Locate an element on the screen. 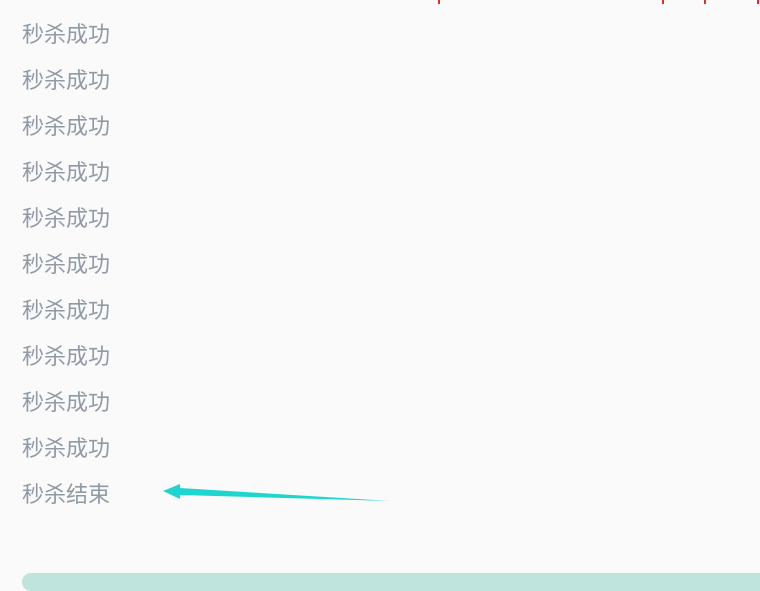  horizontal-scrollbar is located at coordinates (391, 582).